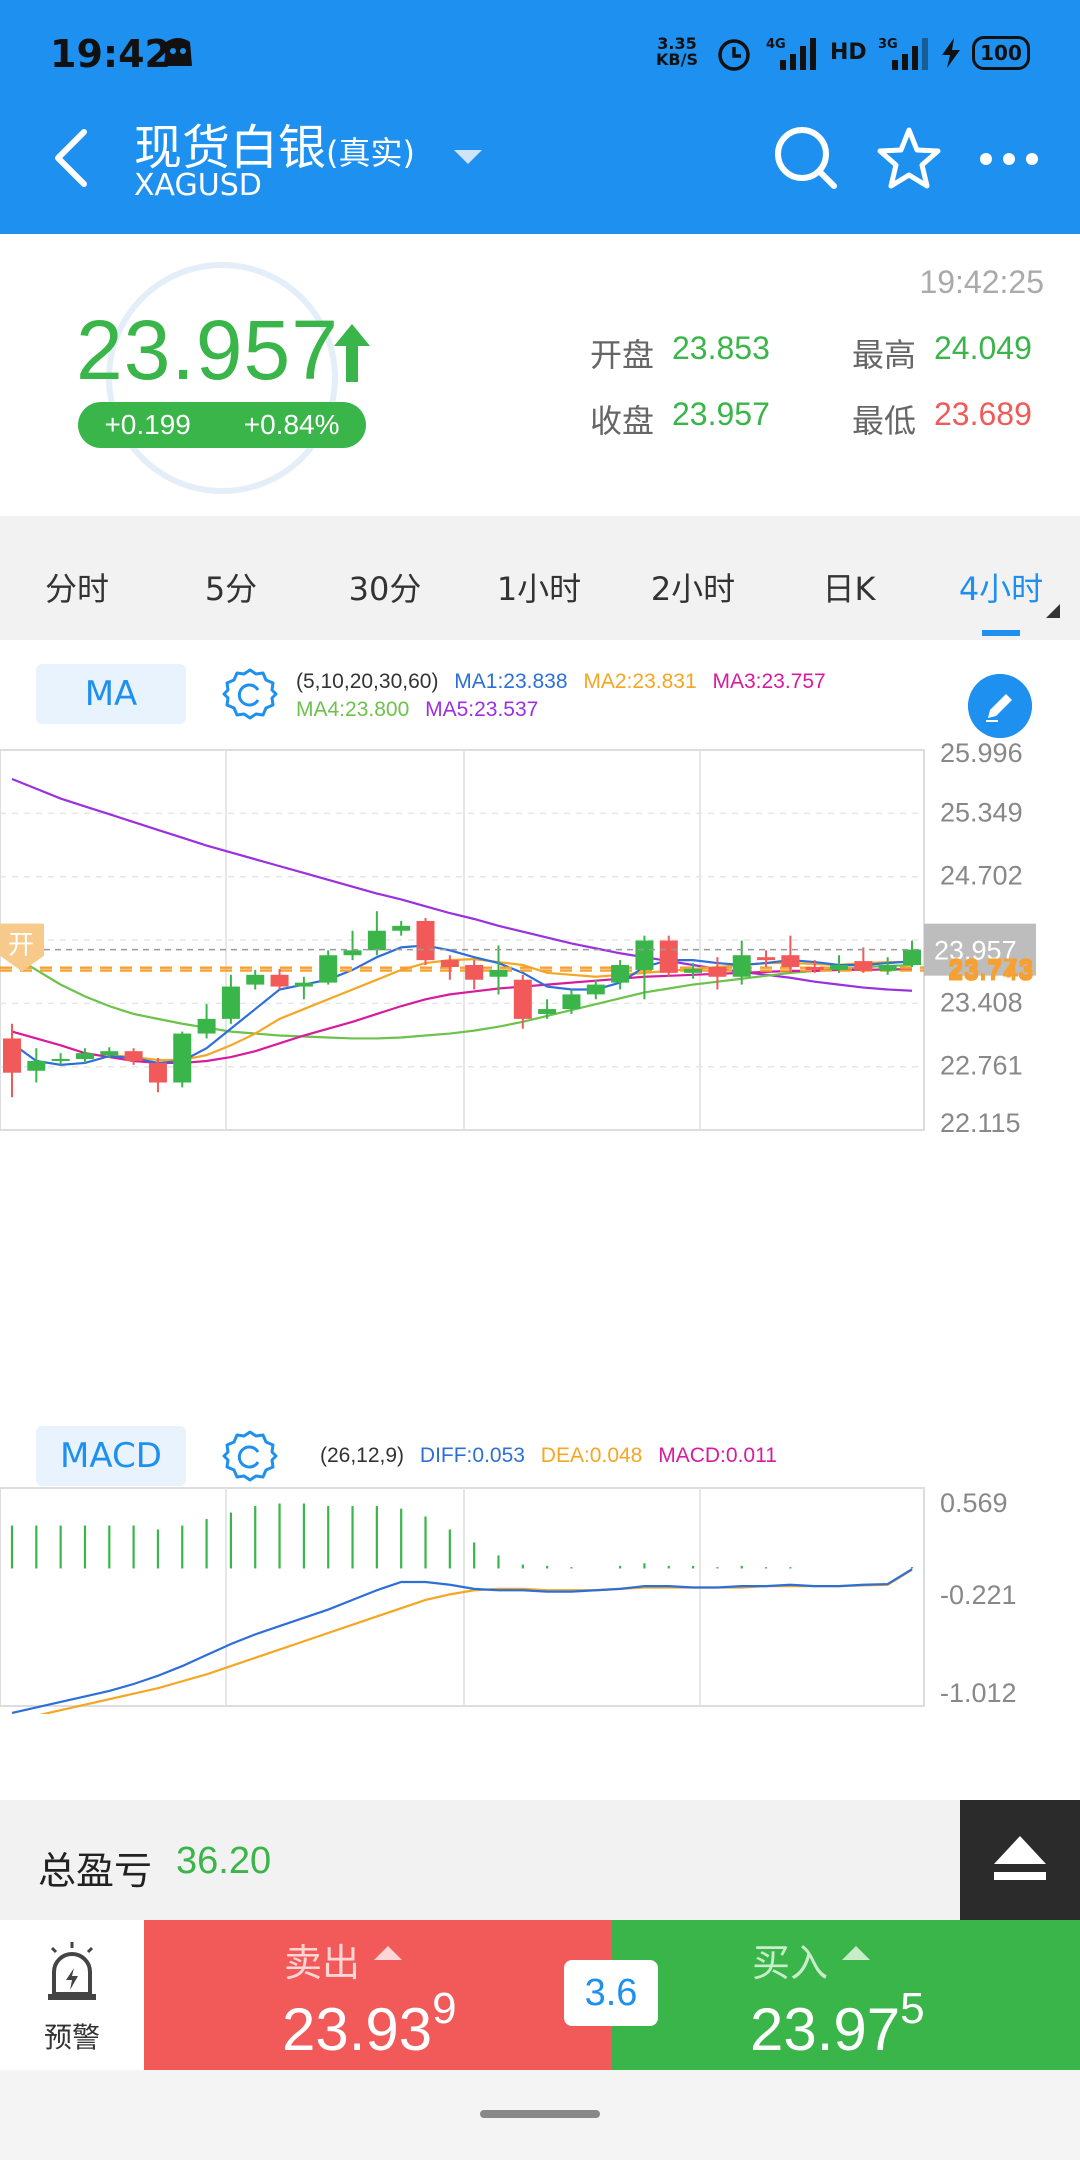 The height and width of the screenshot is (2160, 1080). I want to click on ma-params: (5,10,20,30,60), so click(367, 681).